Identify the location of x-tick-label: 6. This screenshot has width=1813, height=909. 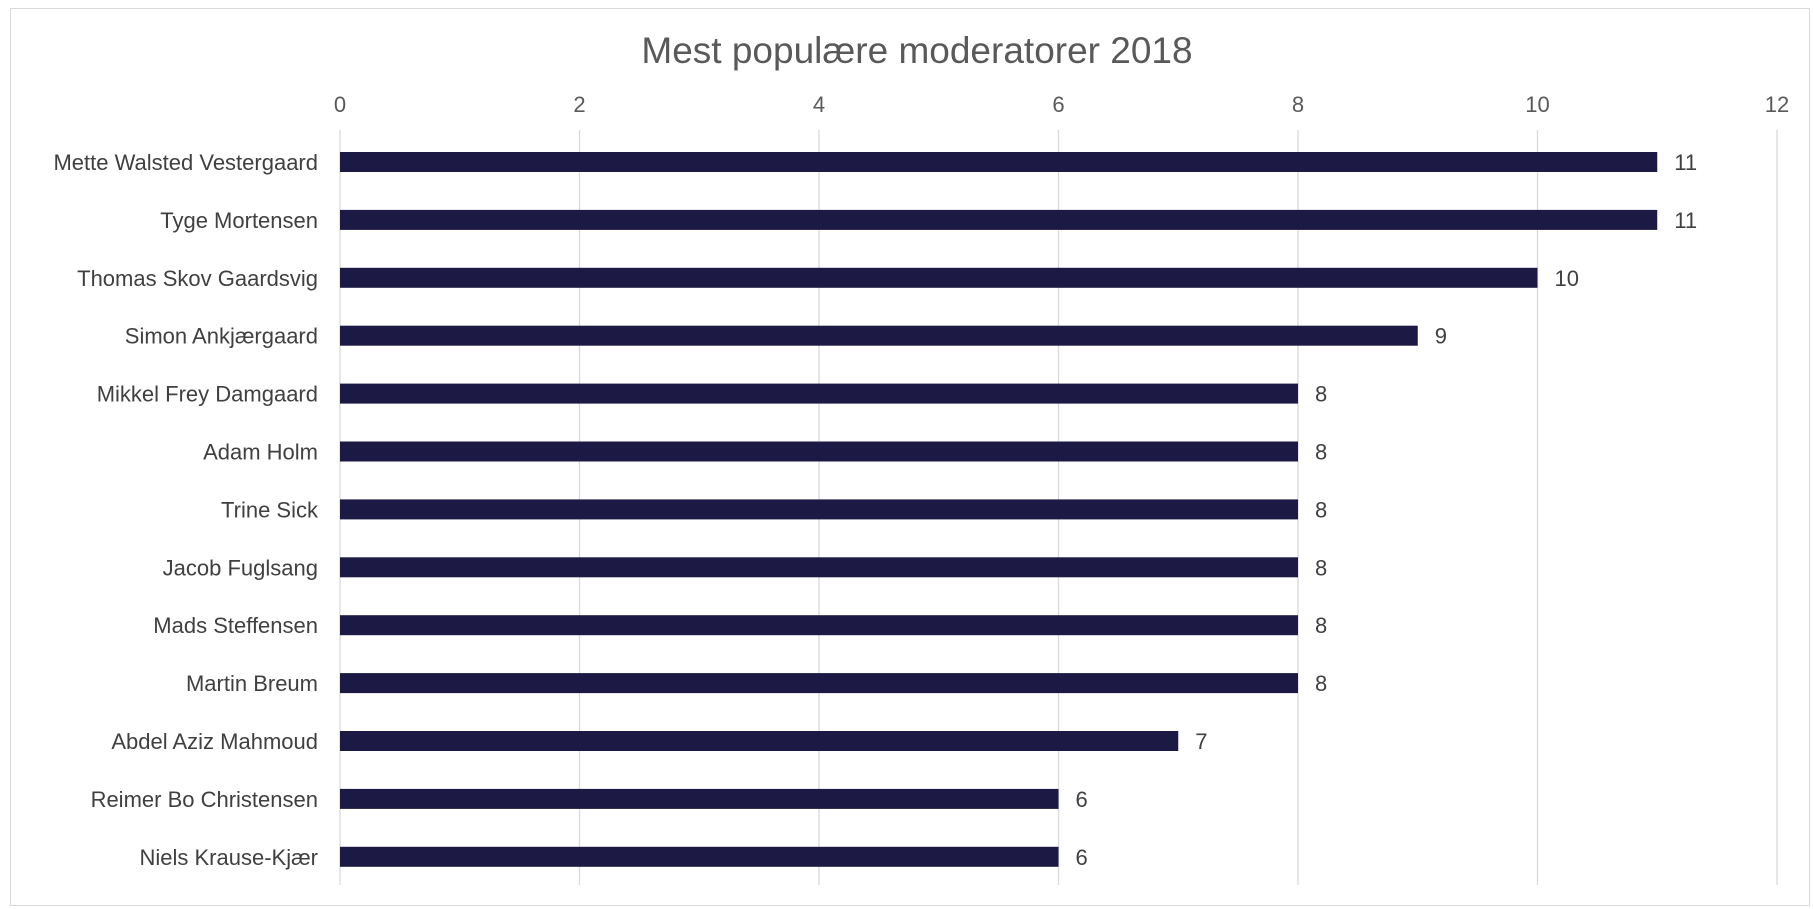
(1058, 104).